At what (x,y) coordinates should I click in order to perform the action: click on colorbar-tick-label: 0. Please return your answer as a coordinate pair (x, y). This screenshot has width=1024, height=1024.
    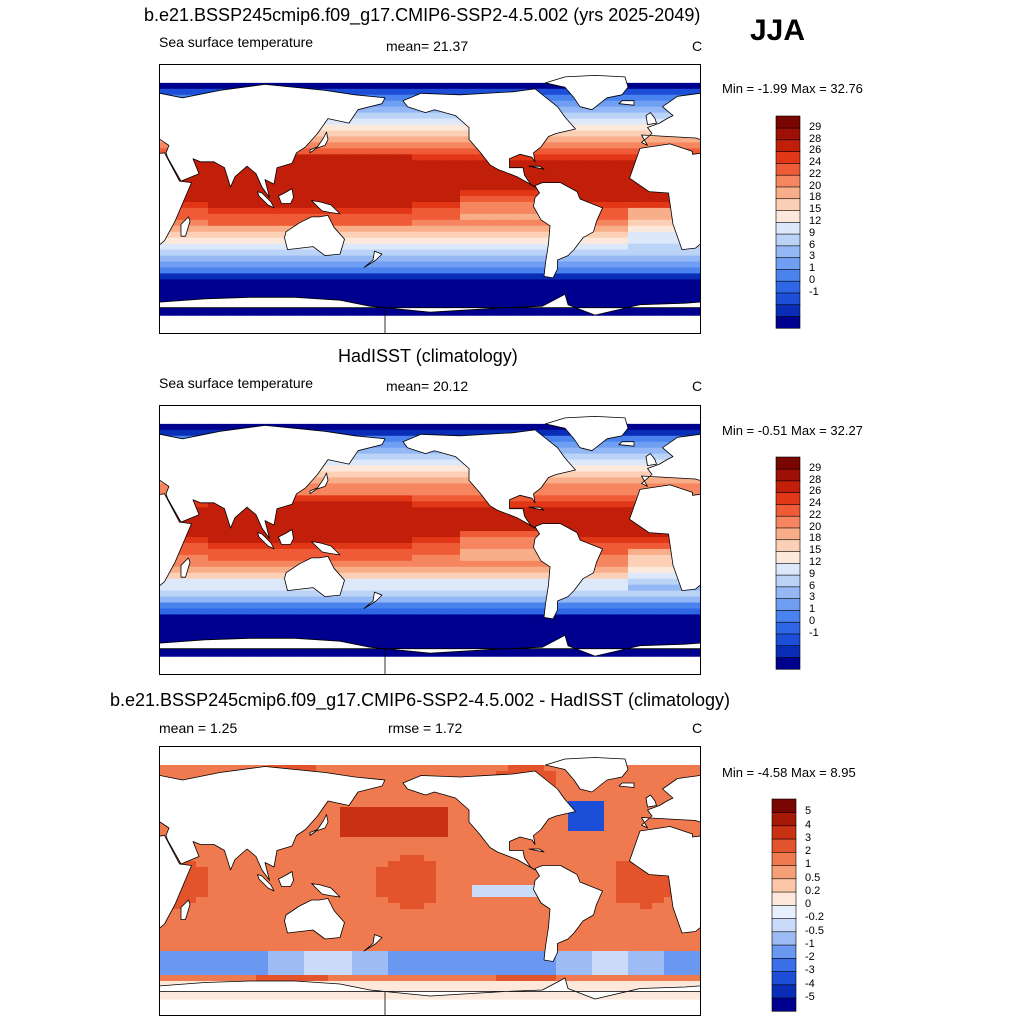
    Looking at the image, I should click on (812, 620).